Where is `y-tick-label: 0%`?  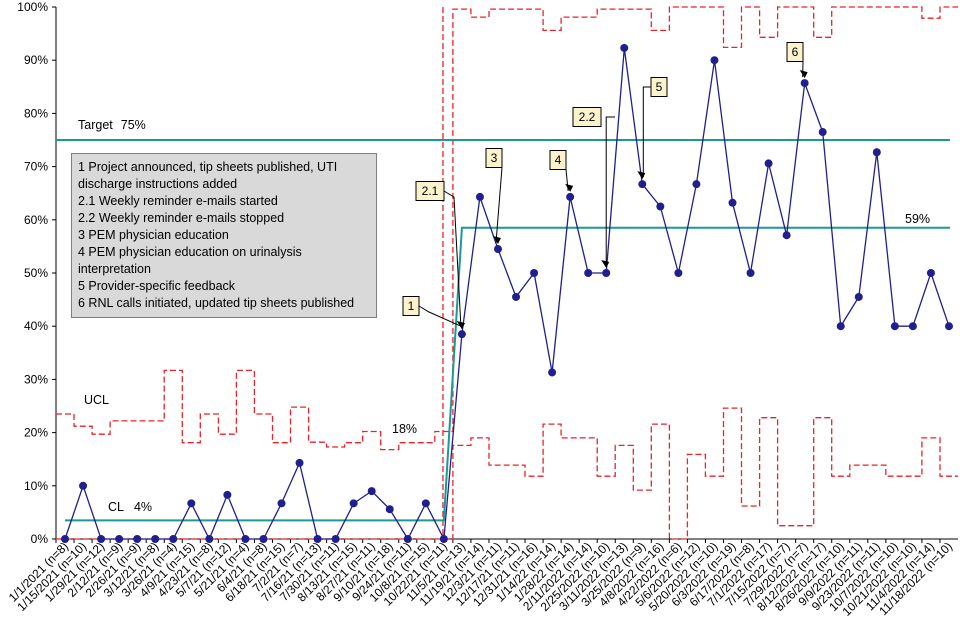
y-tick-label: 0% is located at coordinates (40, 539).